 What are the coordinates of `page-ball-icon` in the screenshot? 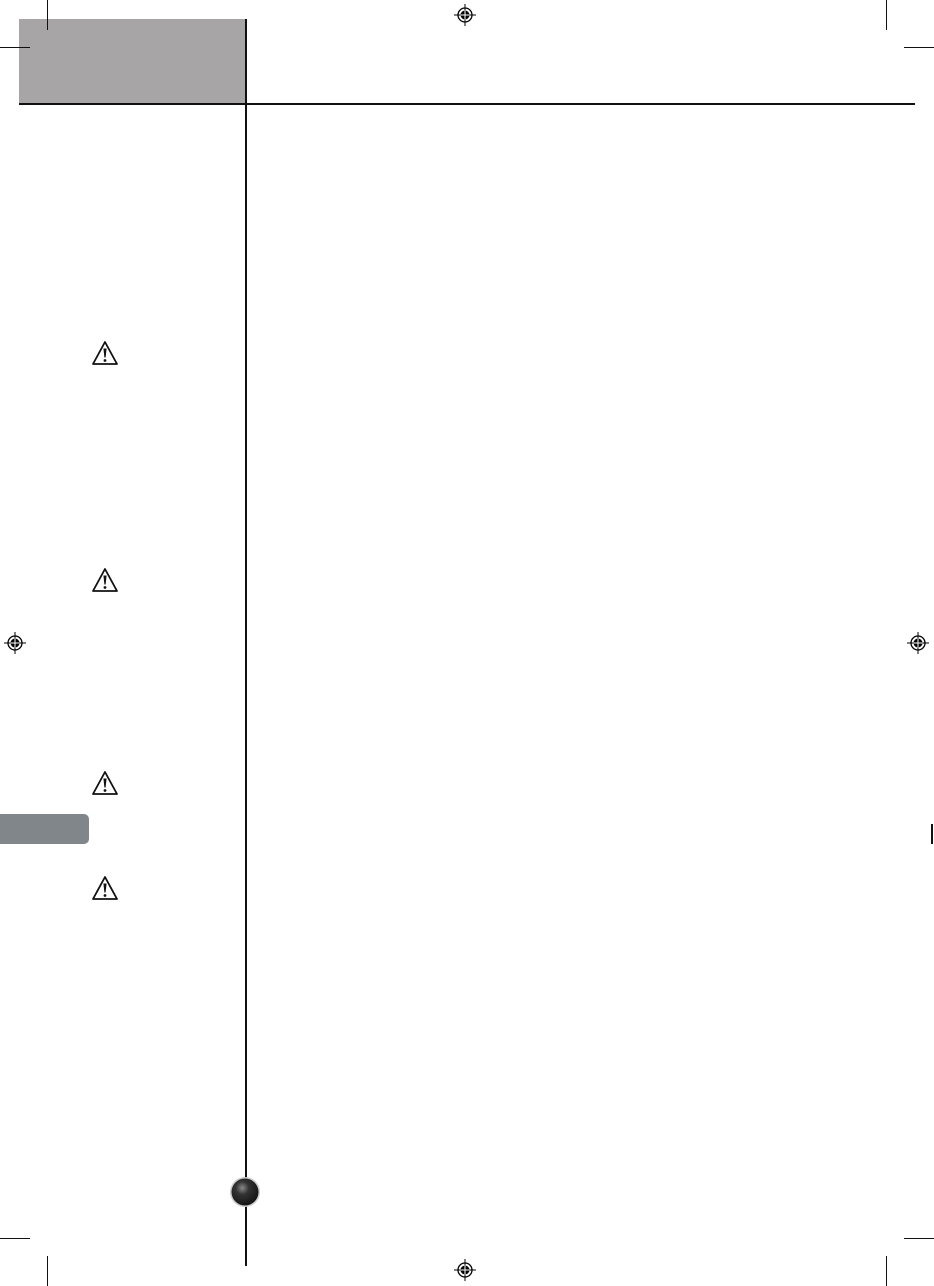 It's located at (245, 1192).